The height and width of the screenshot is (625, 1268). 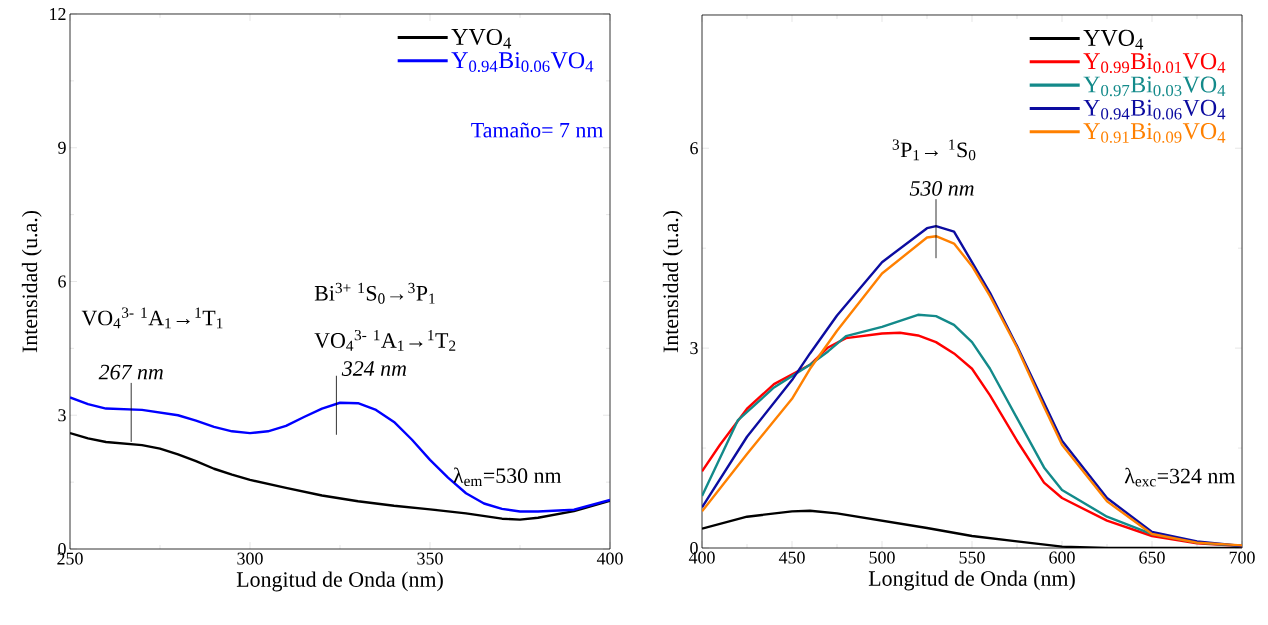 What do you see at coordinates (1152, 557) in the screenshot?
I see `x-tick-label: 650` at bounding box center [1152, 557].